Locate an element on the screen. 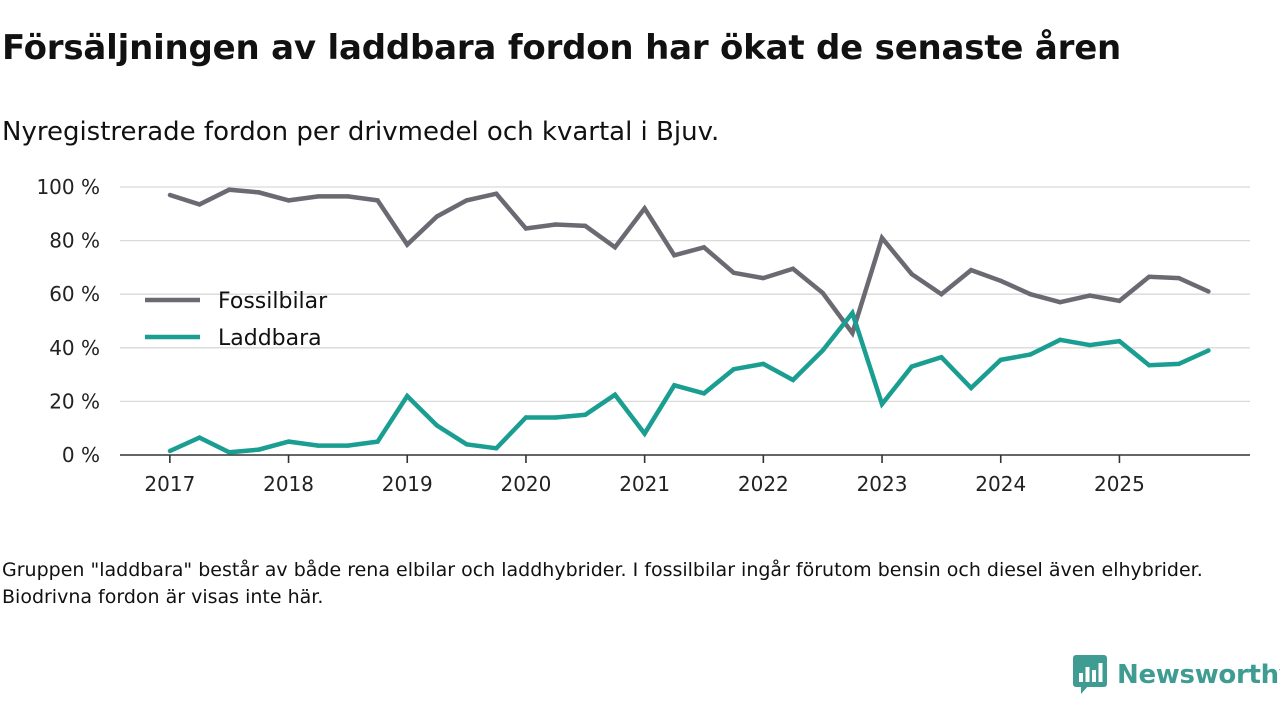 This screenshot has width=1280, height=720. y-tick-label: 100 % is located at coordinates (68, 187).